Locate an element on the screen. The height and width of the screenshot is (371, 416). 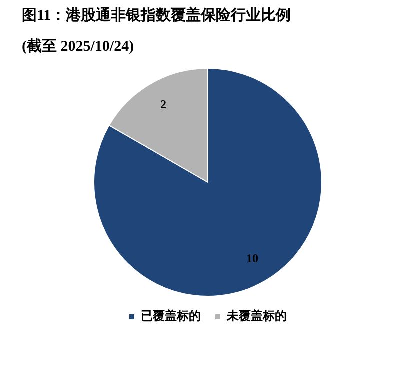
legend-label: 已覆盖标的 is located at coordinates (171, 316).